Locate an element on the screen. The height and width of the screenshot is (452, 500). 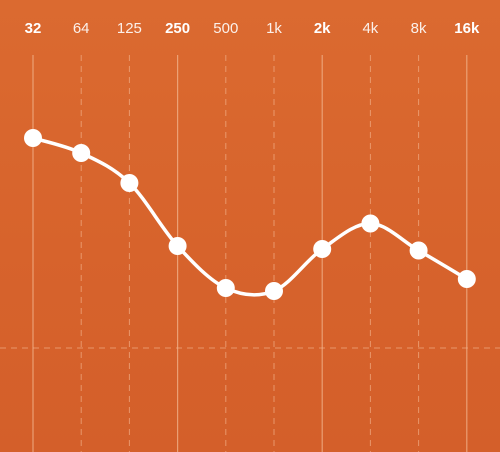
freq-label-2k: 2k is located at coordinates (322, 28).